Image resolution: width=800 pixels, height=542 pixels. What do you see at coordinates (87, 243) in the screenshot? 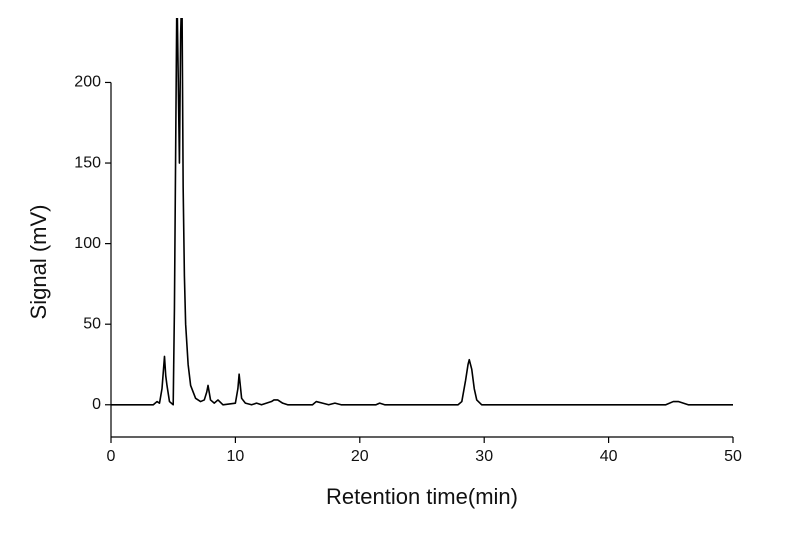
I see `y-tick-label: 100` at bounding box center [87, 243].